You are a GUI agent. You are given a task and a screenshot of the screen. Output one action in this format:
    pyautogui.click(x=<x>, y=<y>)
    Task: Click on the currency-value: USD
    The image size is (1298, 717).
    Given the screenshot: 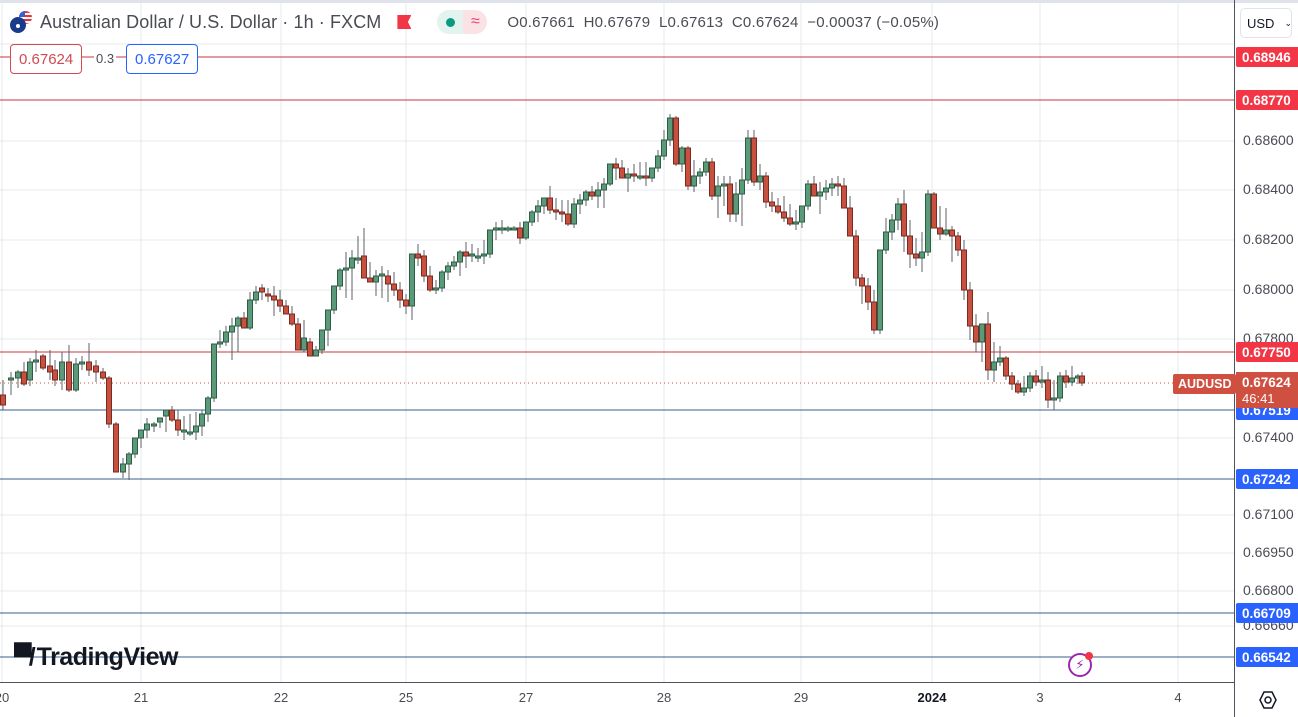 What is the action you would take?
    pyautogui.click(x=1261, y=23)
    